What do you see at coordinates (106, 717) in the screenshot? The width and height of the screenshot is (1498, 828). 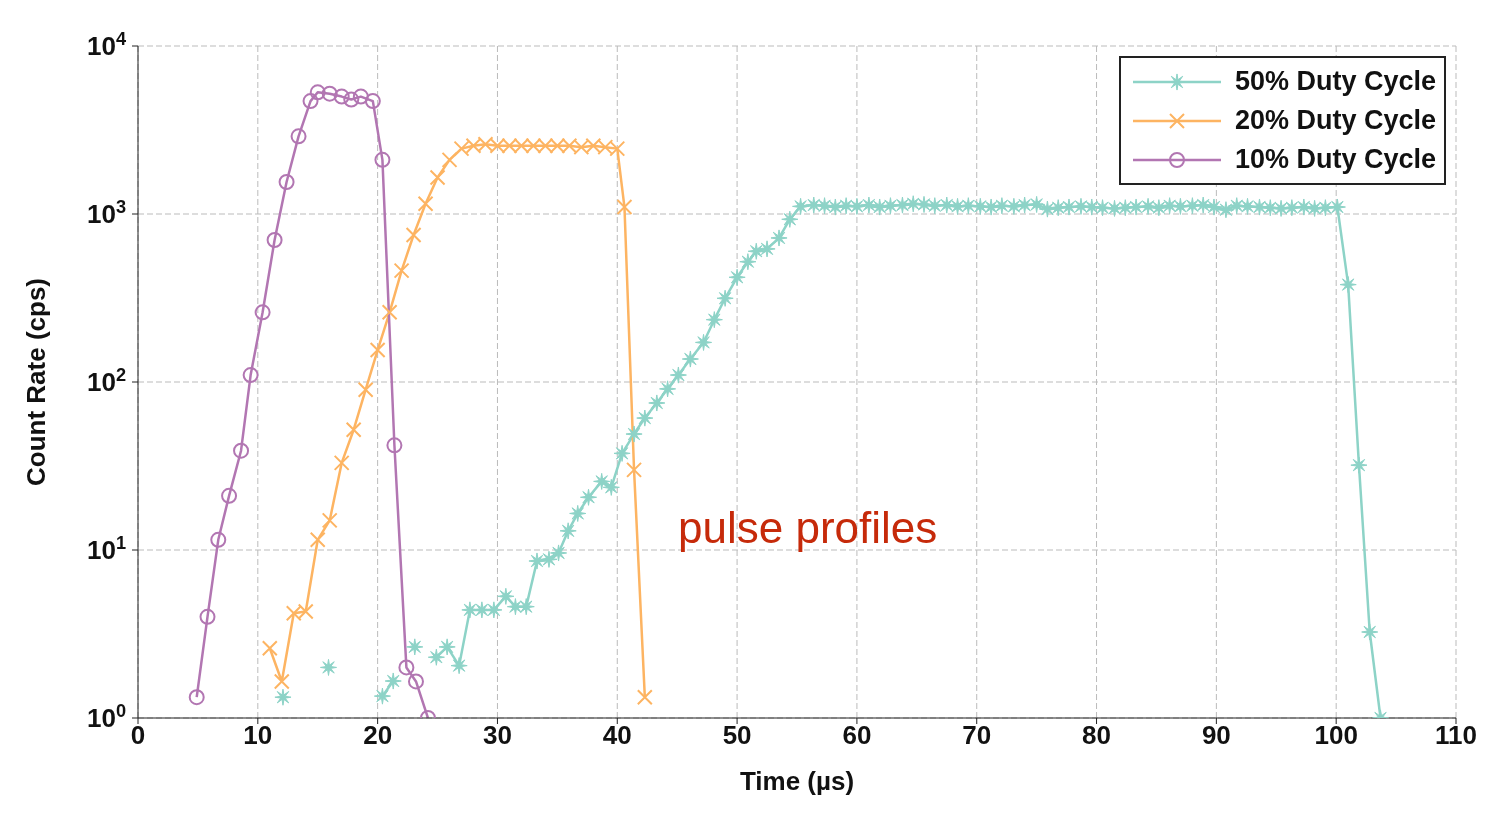 I see `y-tick-label: 10$^{0}$` at bounding box center [106, 717].